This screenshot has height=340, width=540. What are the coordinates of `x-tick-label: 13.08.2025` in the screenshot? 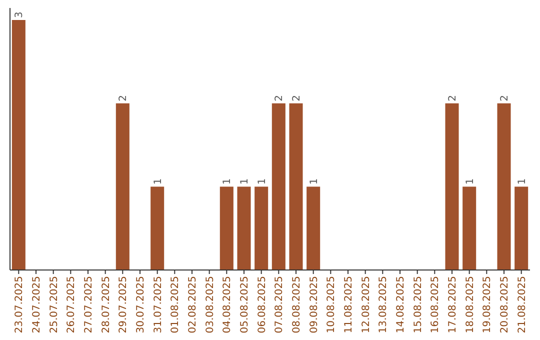 It's located at (384, 305).